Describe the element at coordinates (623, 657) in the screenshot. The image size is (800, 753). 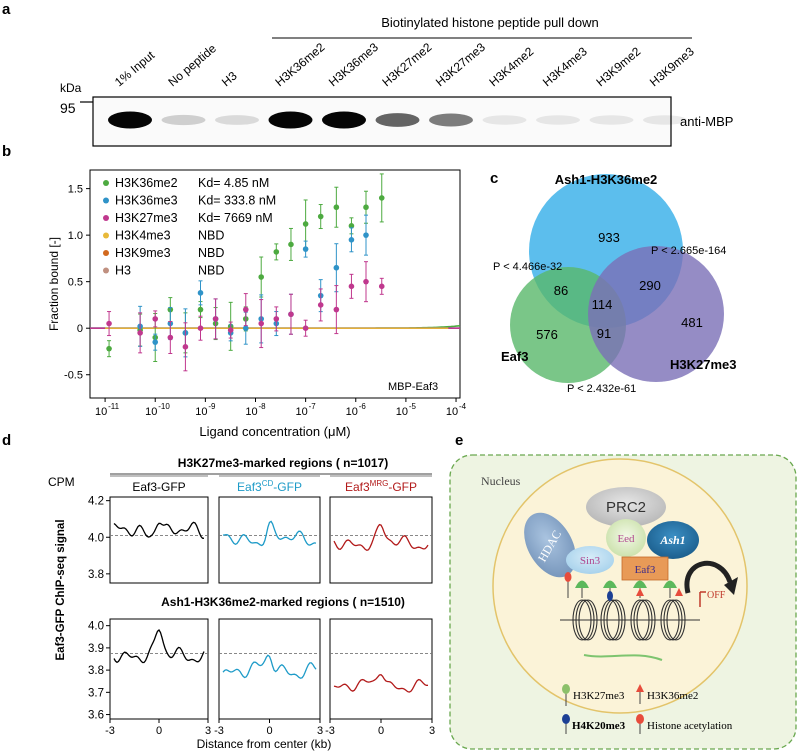
I see `rna-strand` at that location.